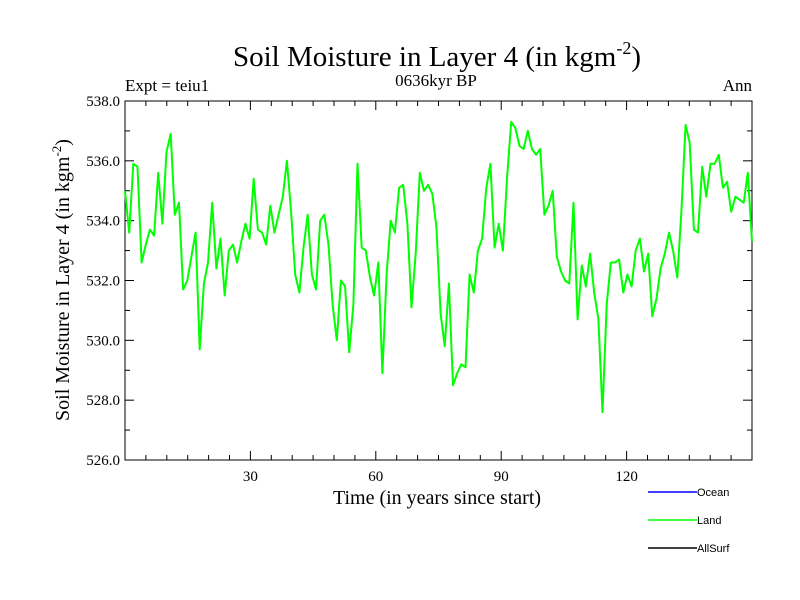 Image resolution: width=800 pixels, height=600 pixels. What do you see at coordinates (709, 521) in the screenshot?
I see `legend-label-land: Land` at bounding box center [709, 521].